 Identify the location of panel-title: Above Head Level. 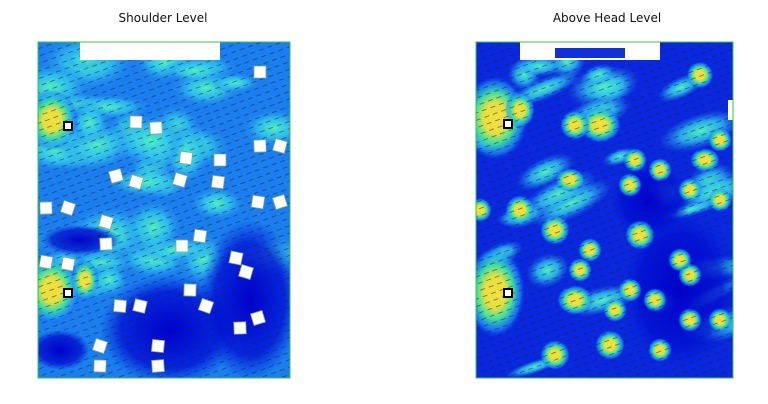
(607, 18).